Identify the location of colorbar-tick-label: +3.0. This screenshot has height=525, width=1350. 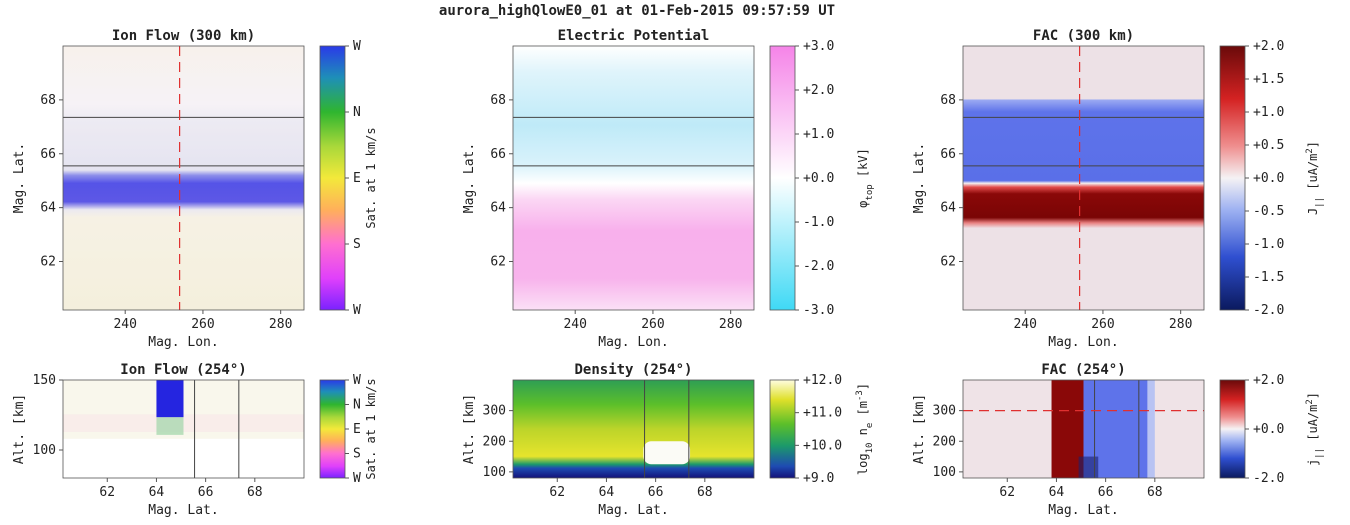
(818, 46).